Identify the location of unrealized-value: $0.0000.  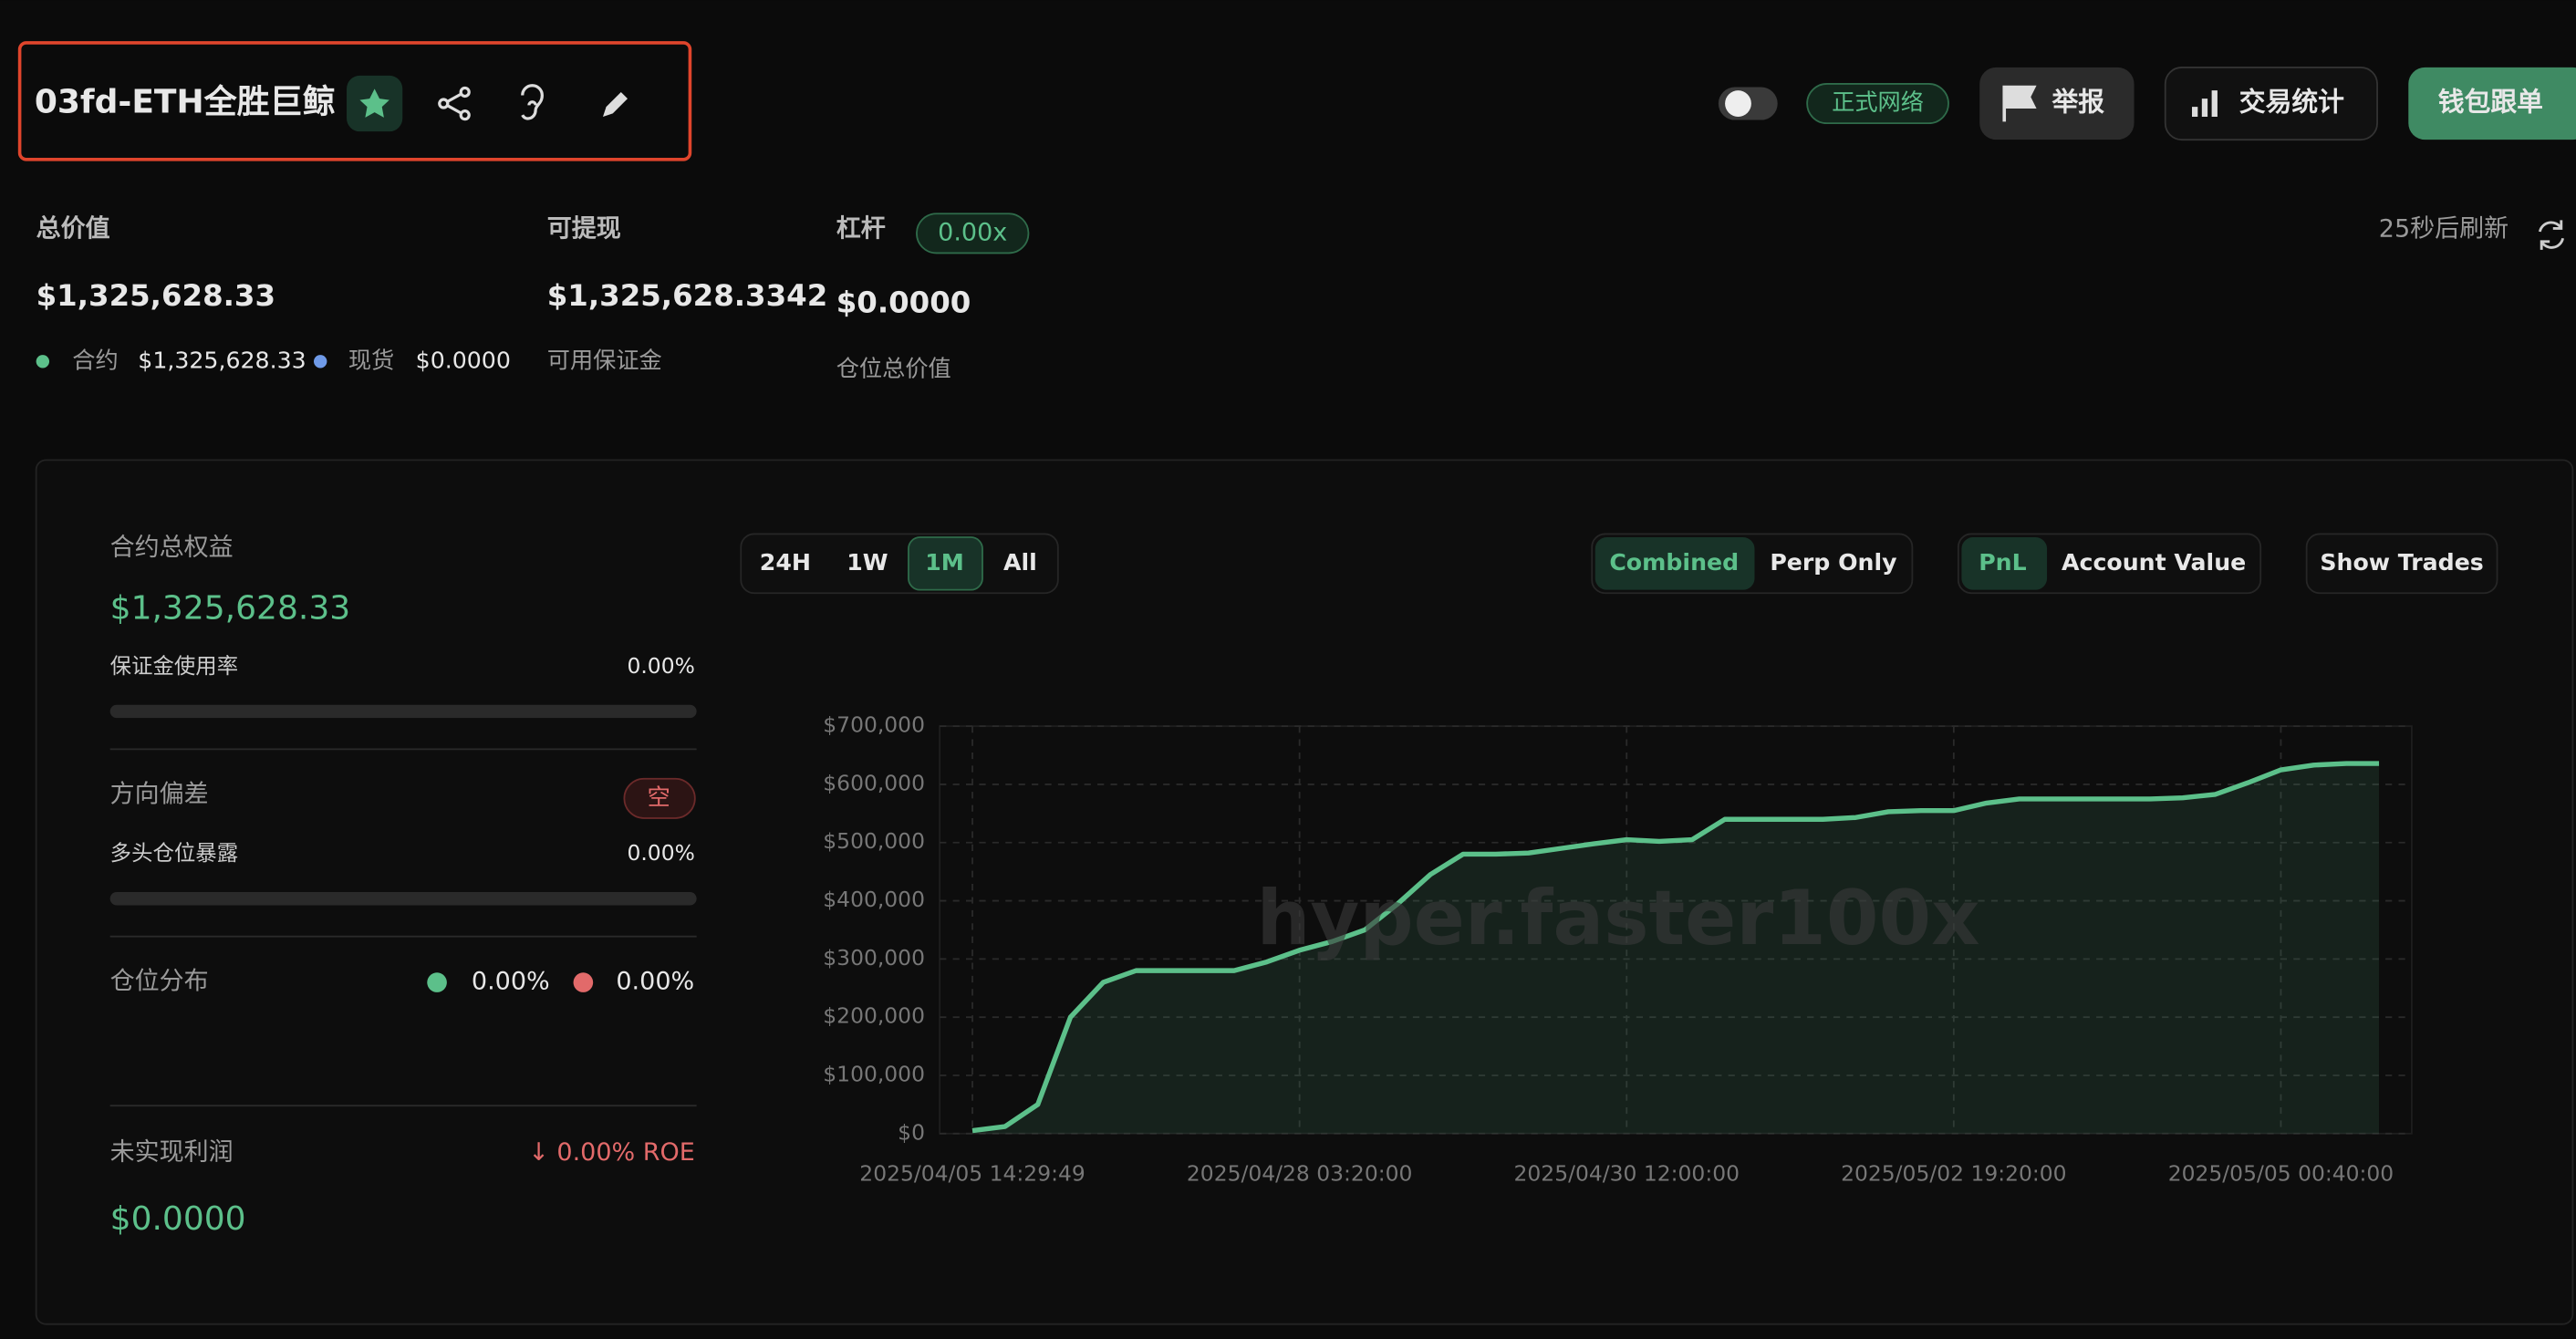
(178, 1219).